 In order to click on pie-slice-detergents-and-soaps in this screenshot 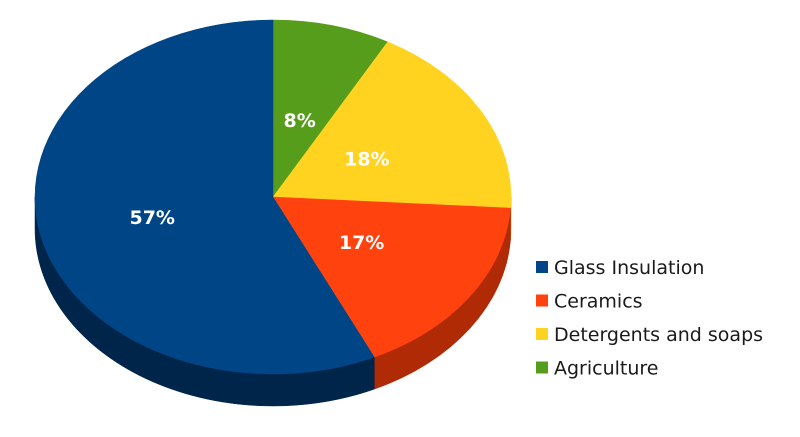, I will do `click(392, 125)`.